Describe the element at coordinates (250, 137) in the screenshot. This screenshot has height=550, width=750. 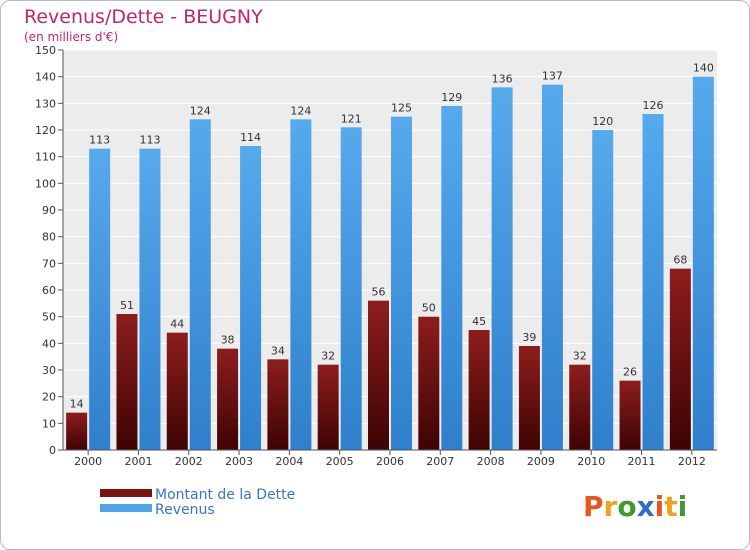
I see `value-label-revenus: 114` at that location.